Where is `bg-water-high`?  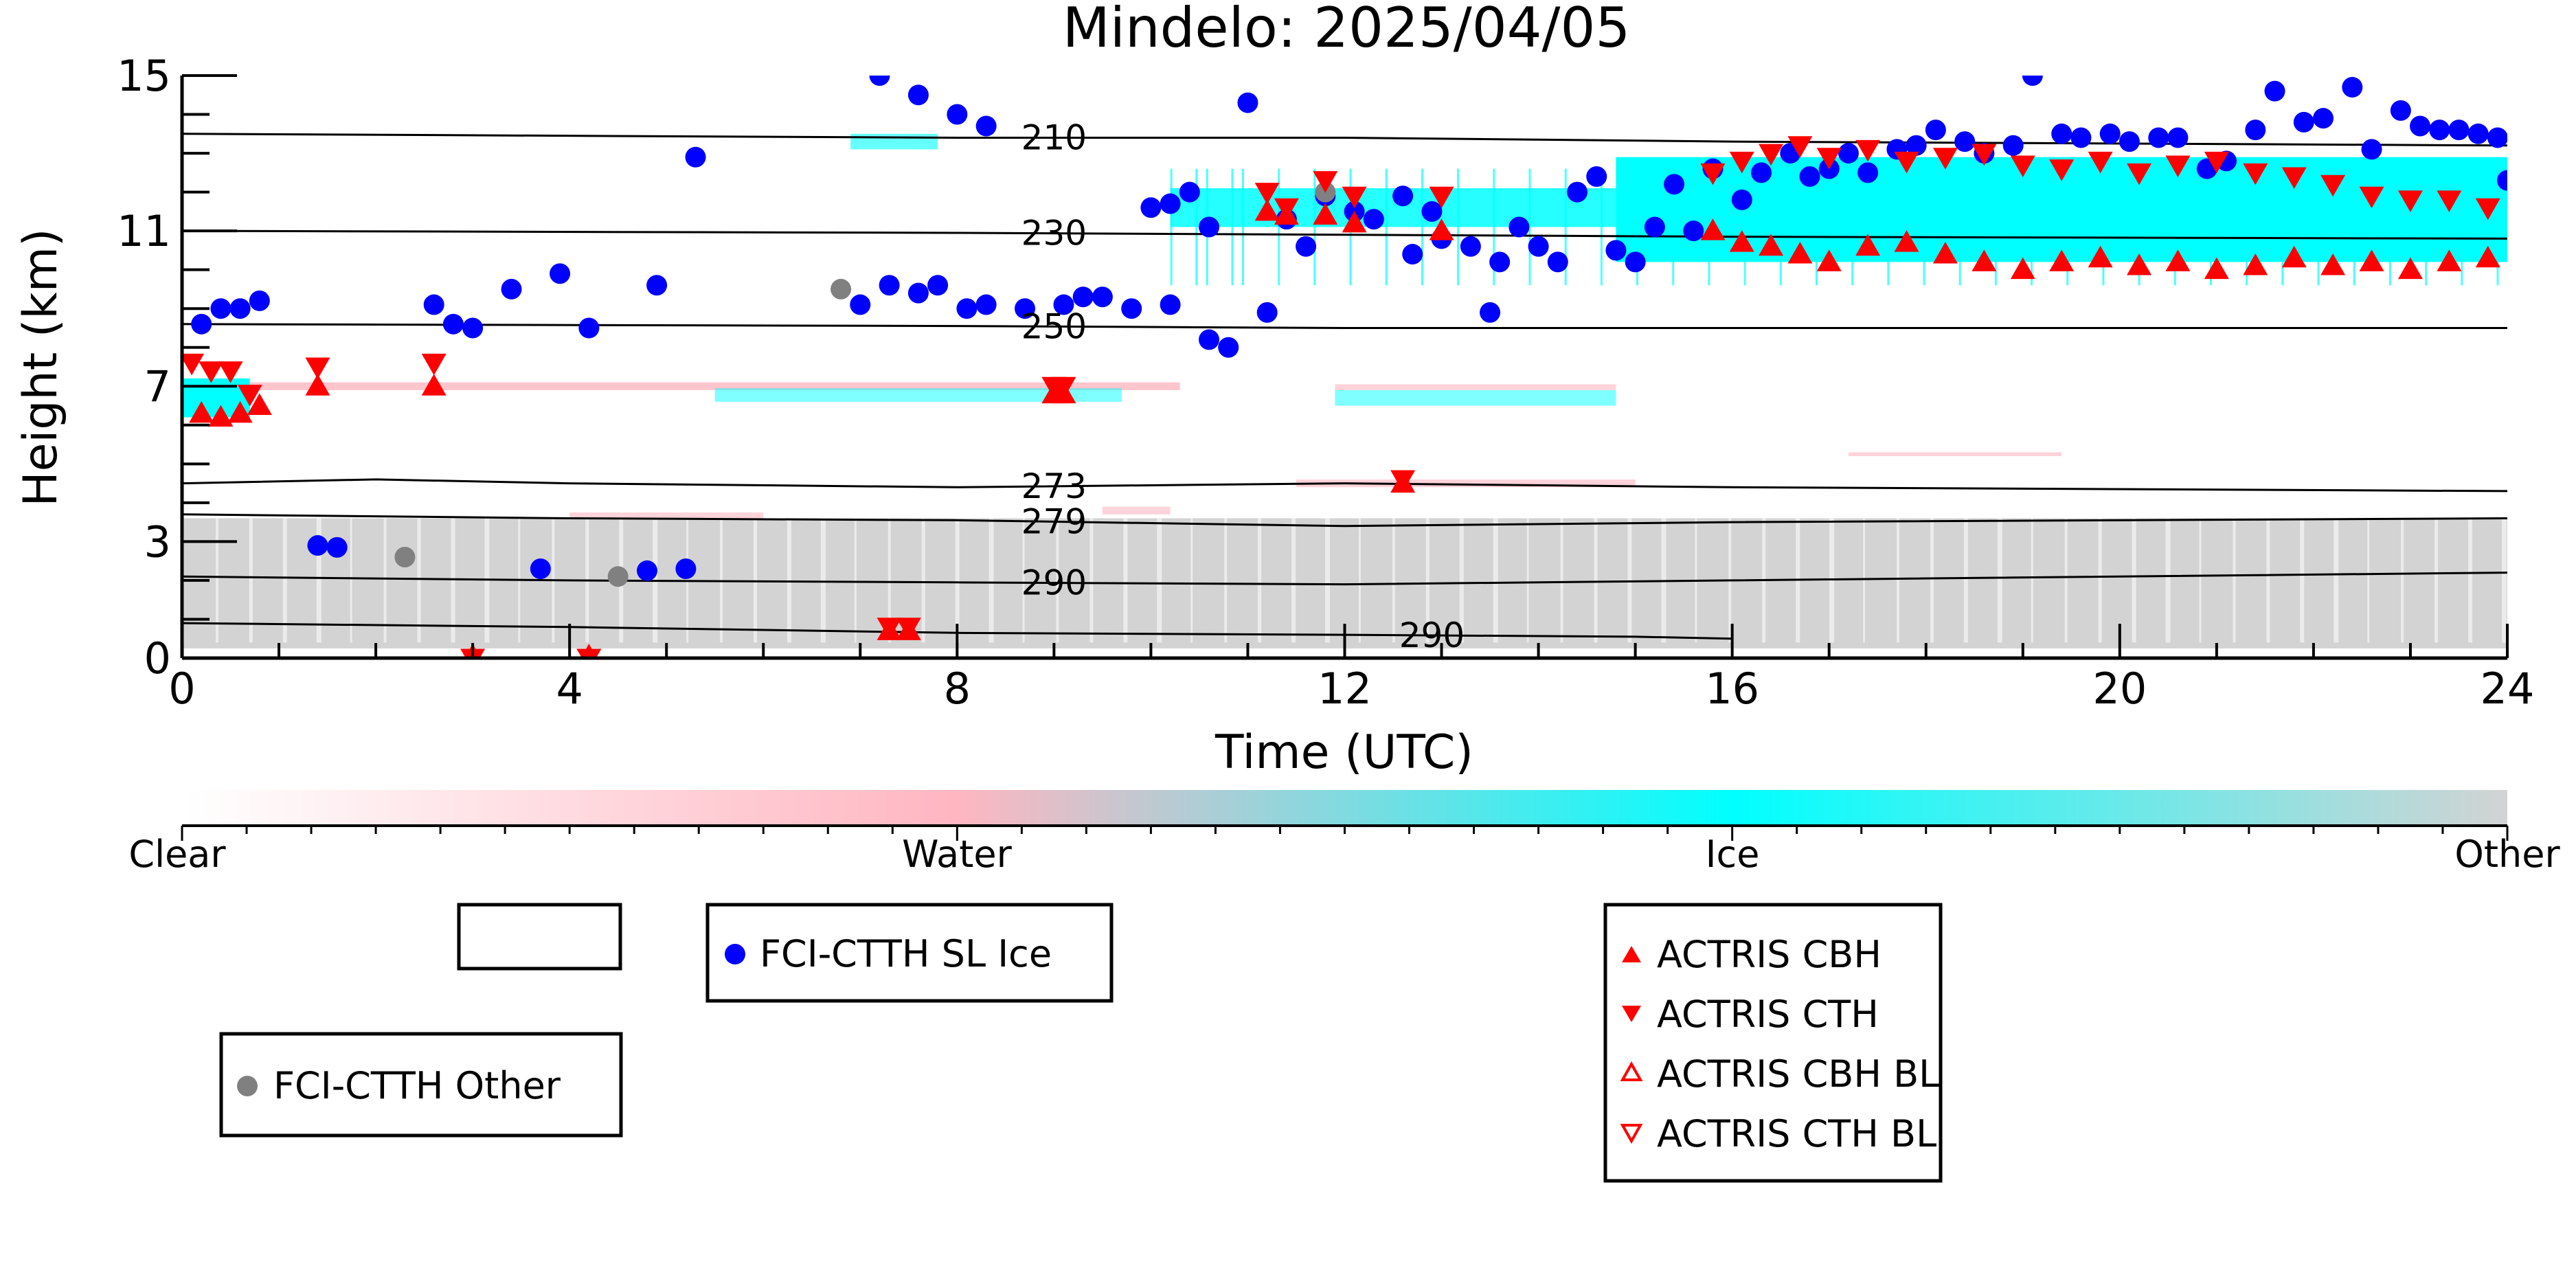
bg-water-high is located at coordinates (1955, 454).